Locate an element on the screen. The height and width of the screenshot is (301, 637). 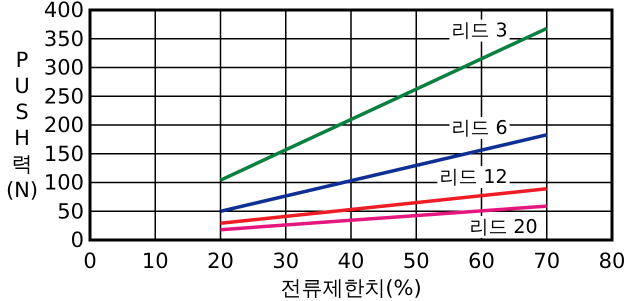
series-label: 리드 12 is located at coordinates (473, 177).